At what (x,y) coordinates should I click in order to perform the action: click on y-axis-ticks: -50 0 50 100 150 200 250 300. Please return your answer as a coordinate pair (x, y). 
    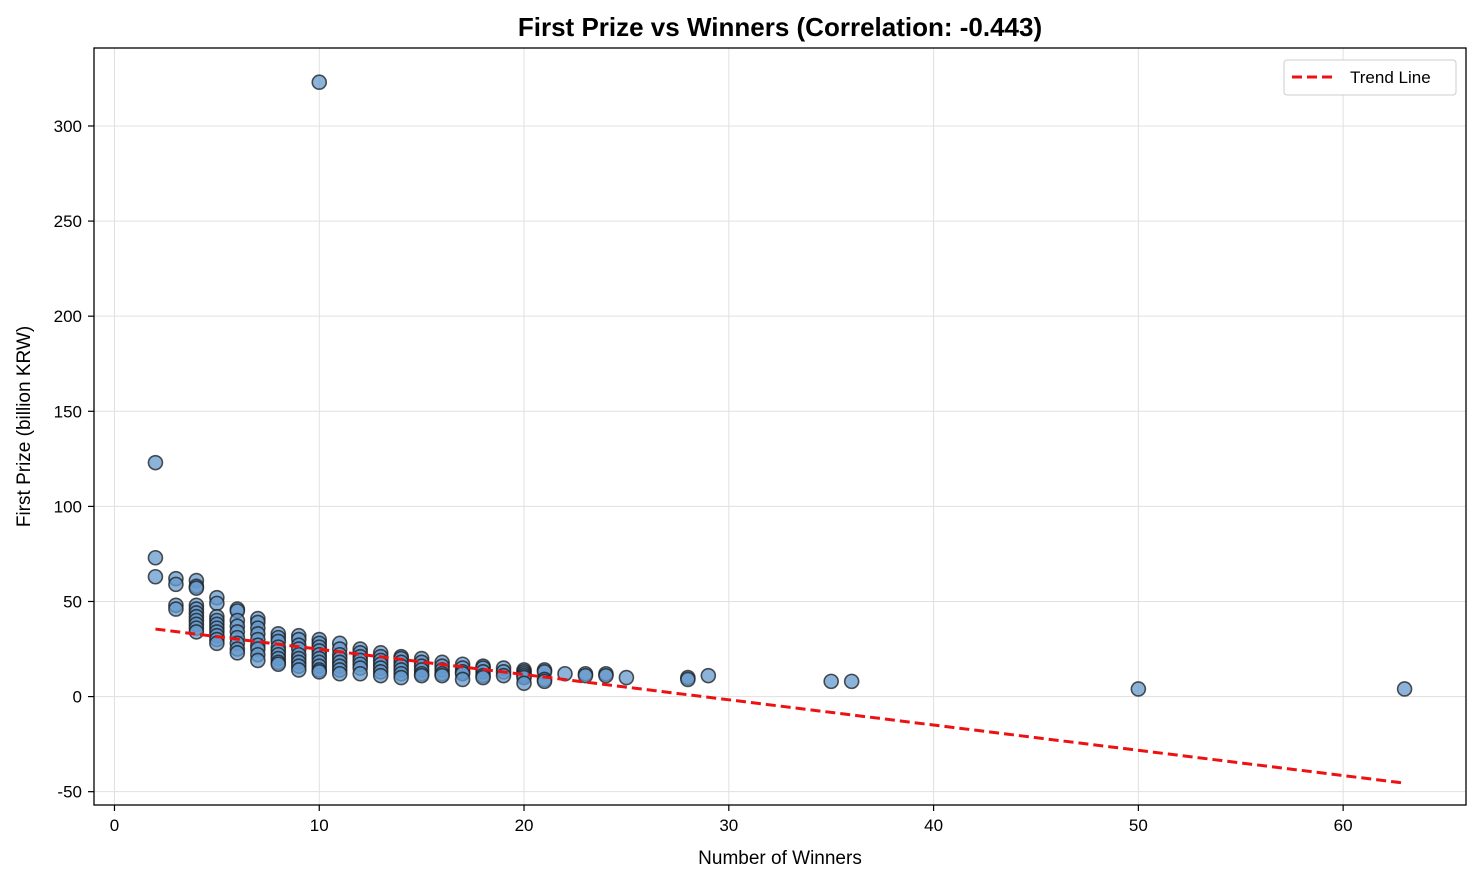
    Looking at the image, I should click on (74, 459).